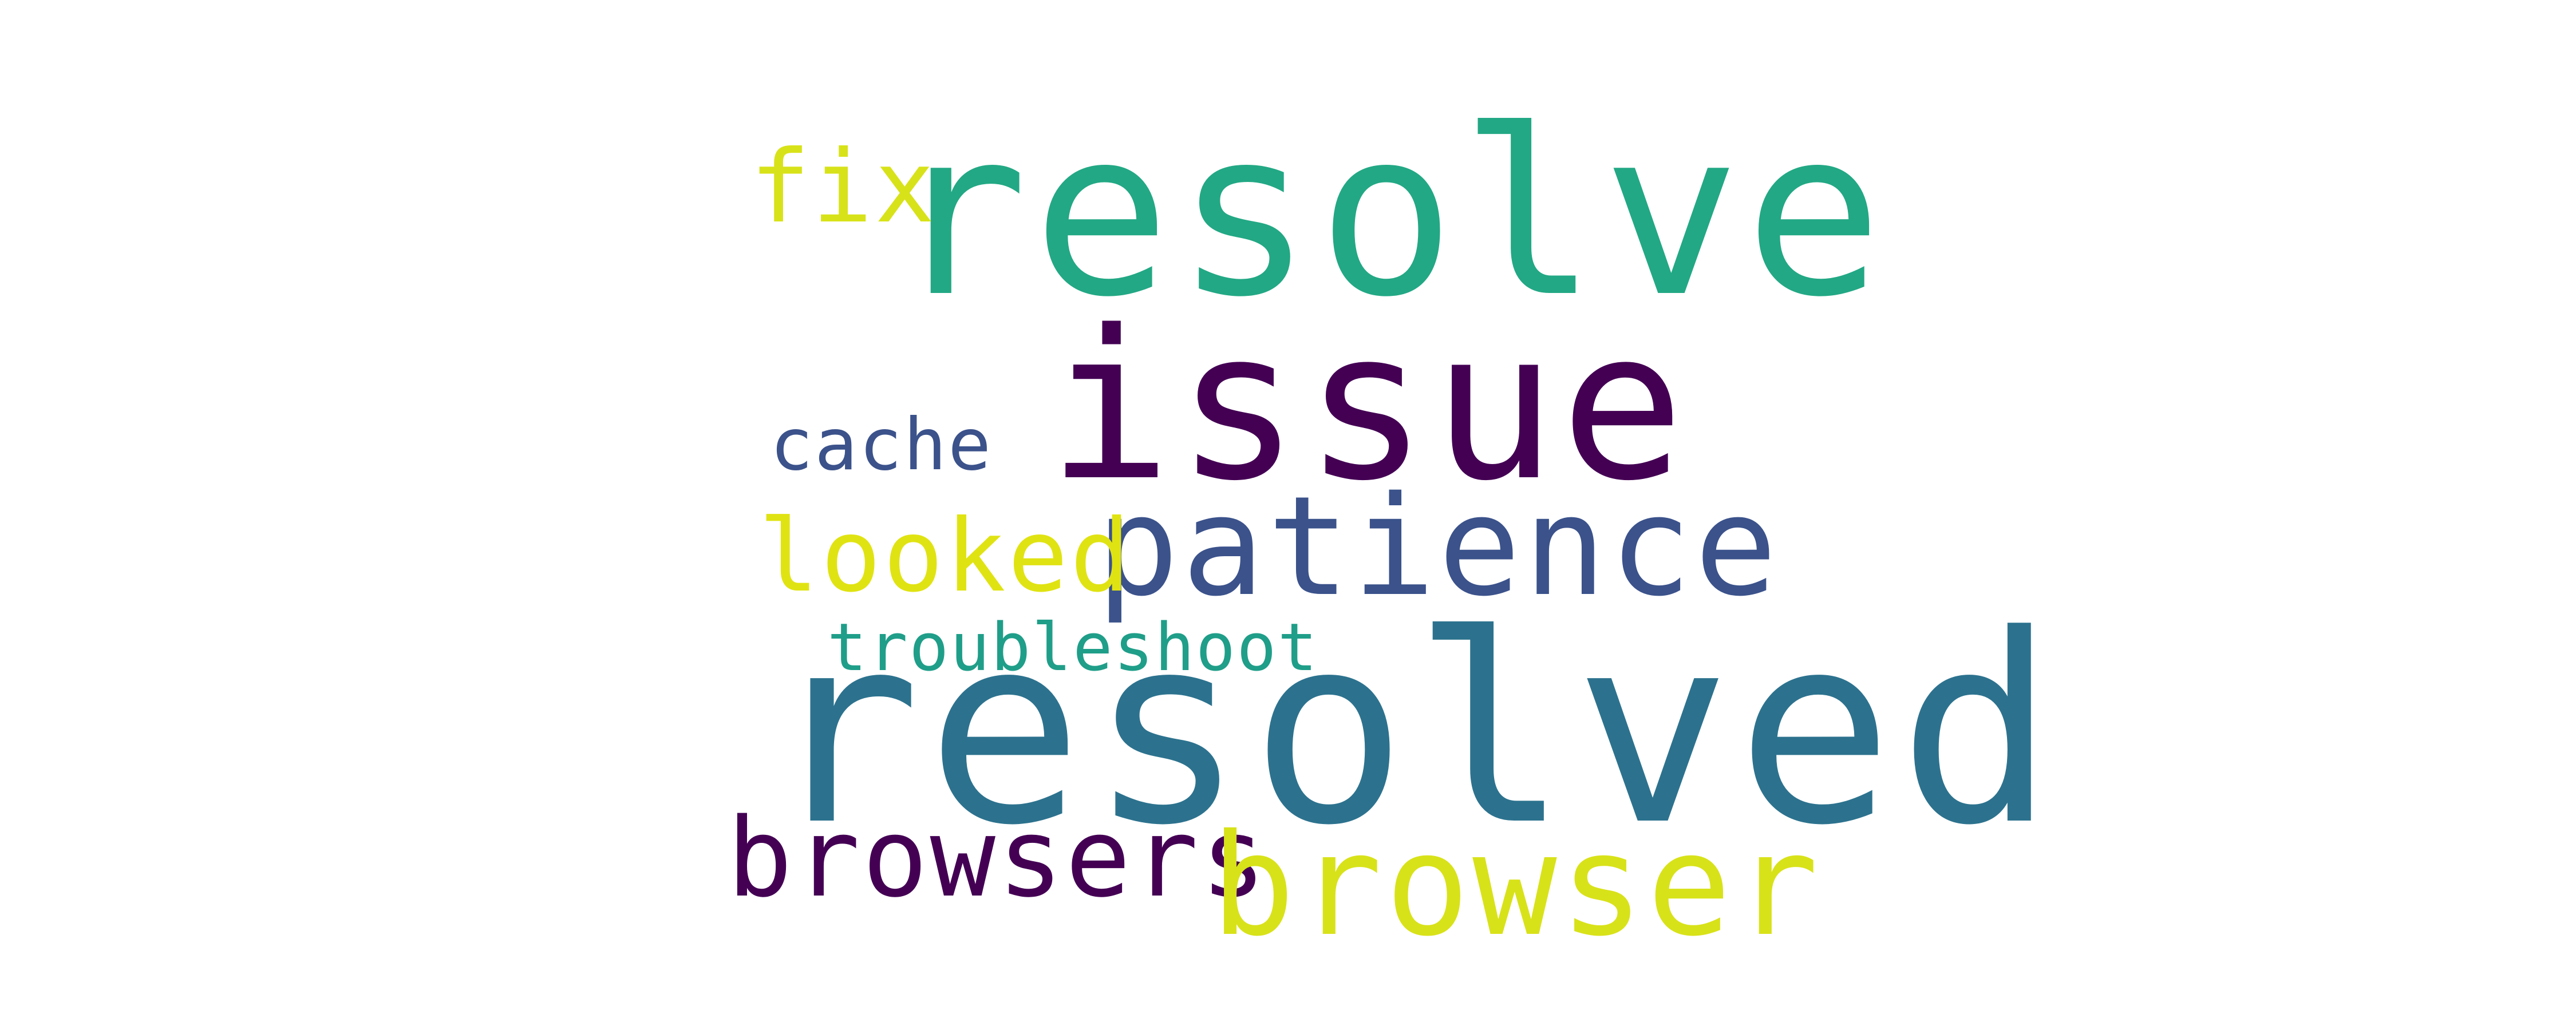  Describe the element at coordinates (1412, 731) in the screenshot. I see `word-resolved: resolved` at that location.